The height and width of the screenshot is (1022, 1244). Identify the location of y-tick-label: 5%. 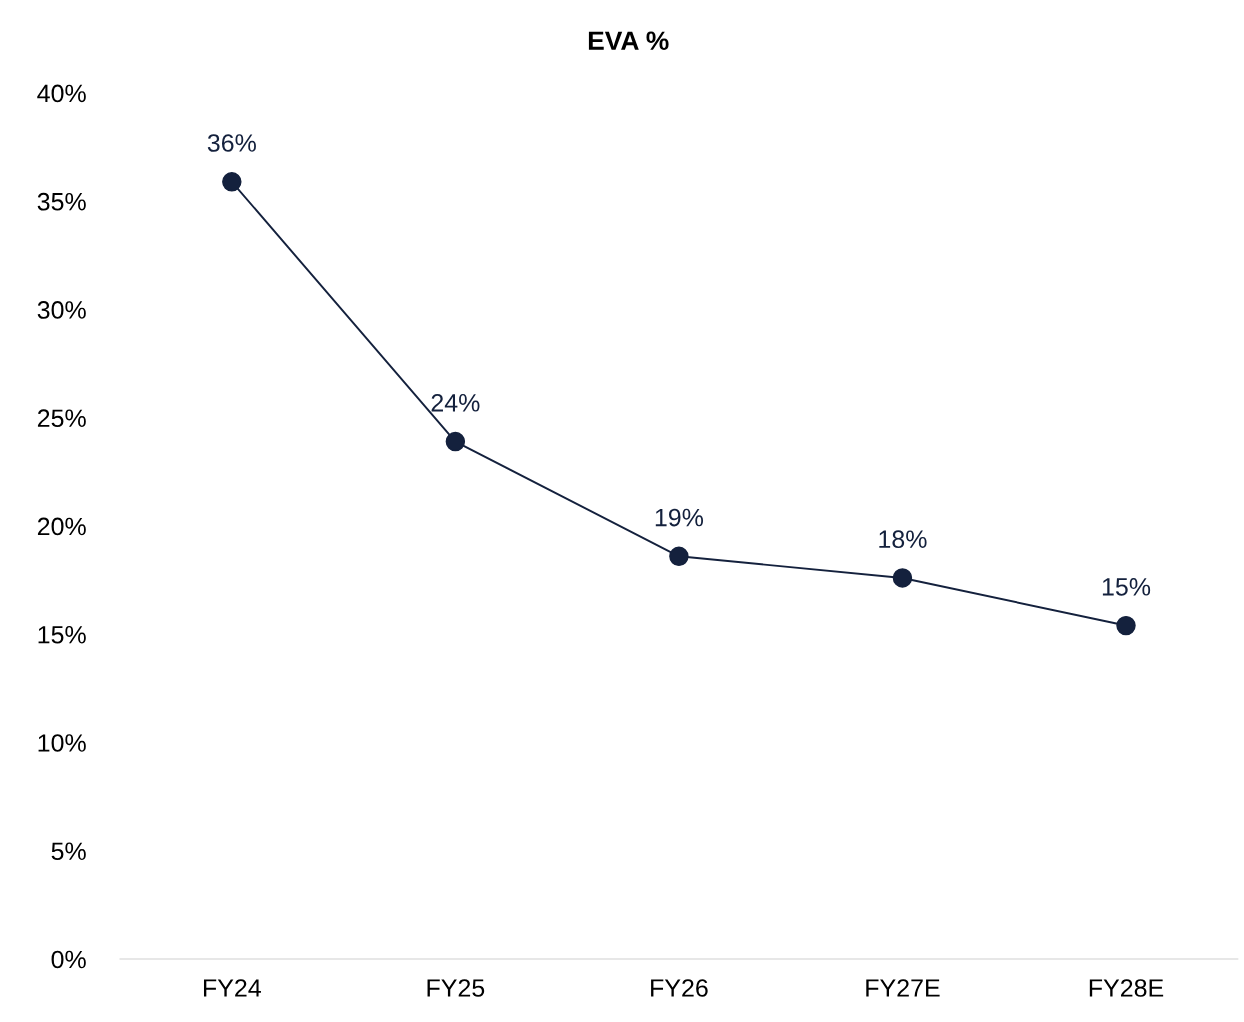
(68, 851).